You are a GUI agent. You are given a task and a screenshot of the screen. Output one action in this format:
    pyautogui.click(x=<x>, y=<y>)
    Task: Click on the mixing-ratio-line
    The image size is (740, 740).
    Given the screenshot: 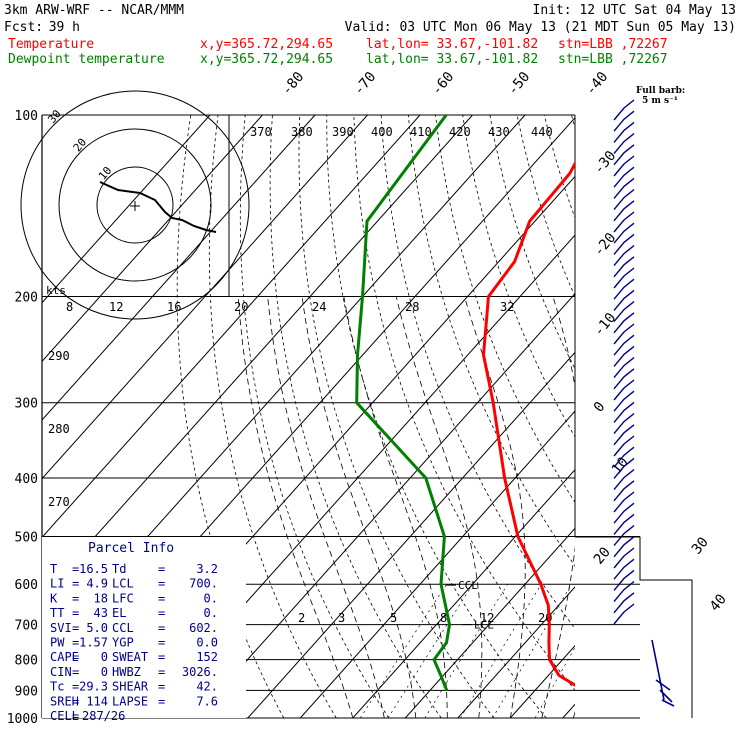 What is the action you would take?
    pyautogui.click(x=430, y=651)
    